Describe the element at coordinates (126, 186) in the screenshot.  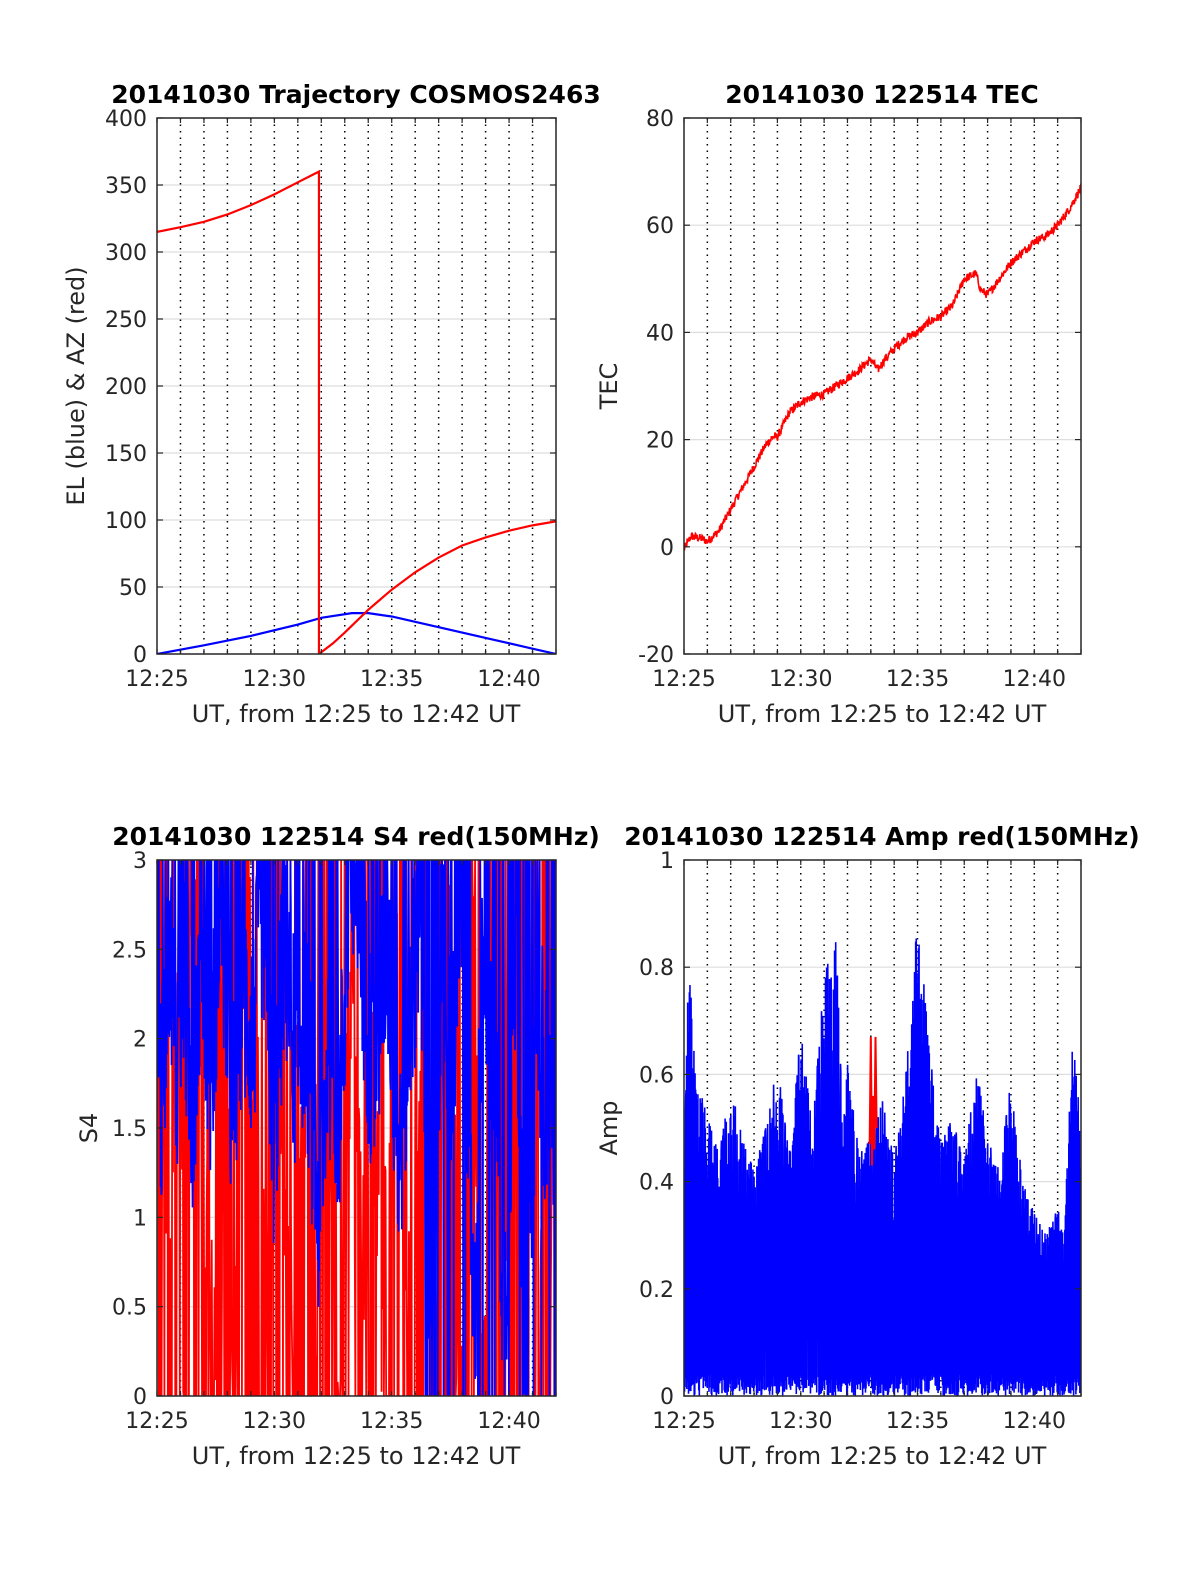
I see `y-tick-label: 350` at that location.